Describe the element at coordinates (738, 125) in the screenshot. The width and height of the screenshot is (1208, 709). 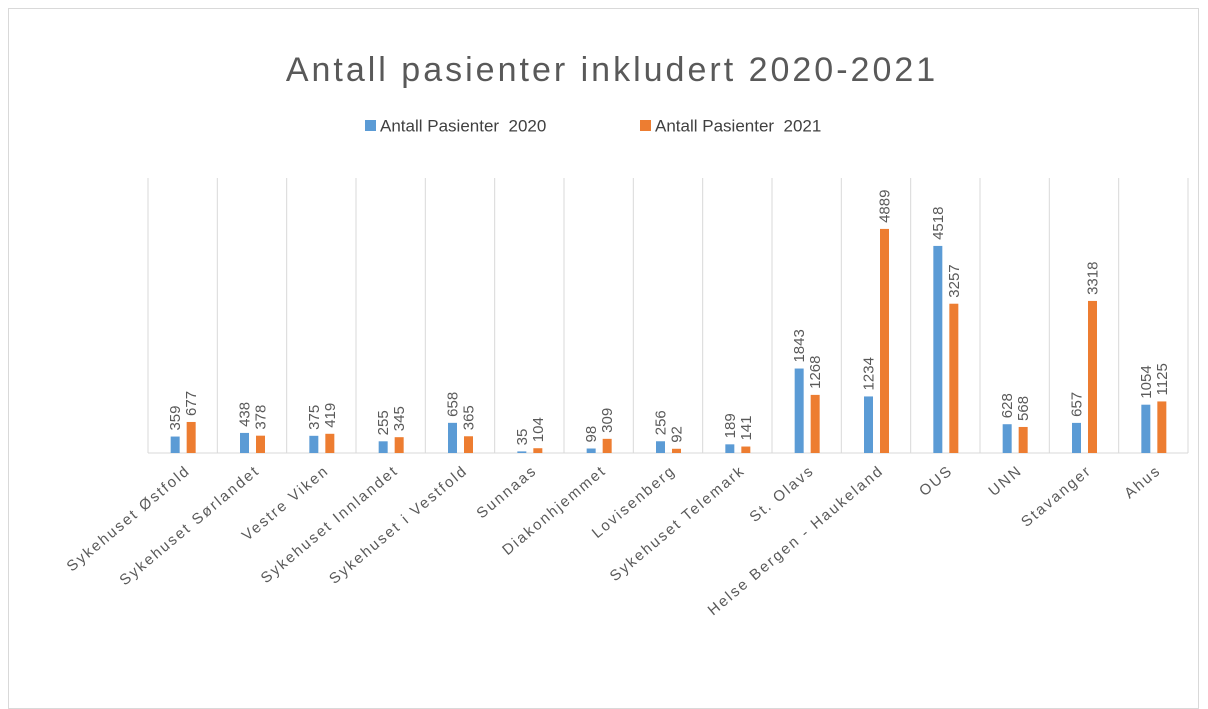
I see `legend-label: Antall Pasienter 2021` at that location.